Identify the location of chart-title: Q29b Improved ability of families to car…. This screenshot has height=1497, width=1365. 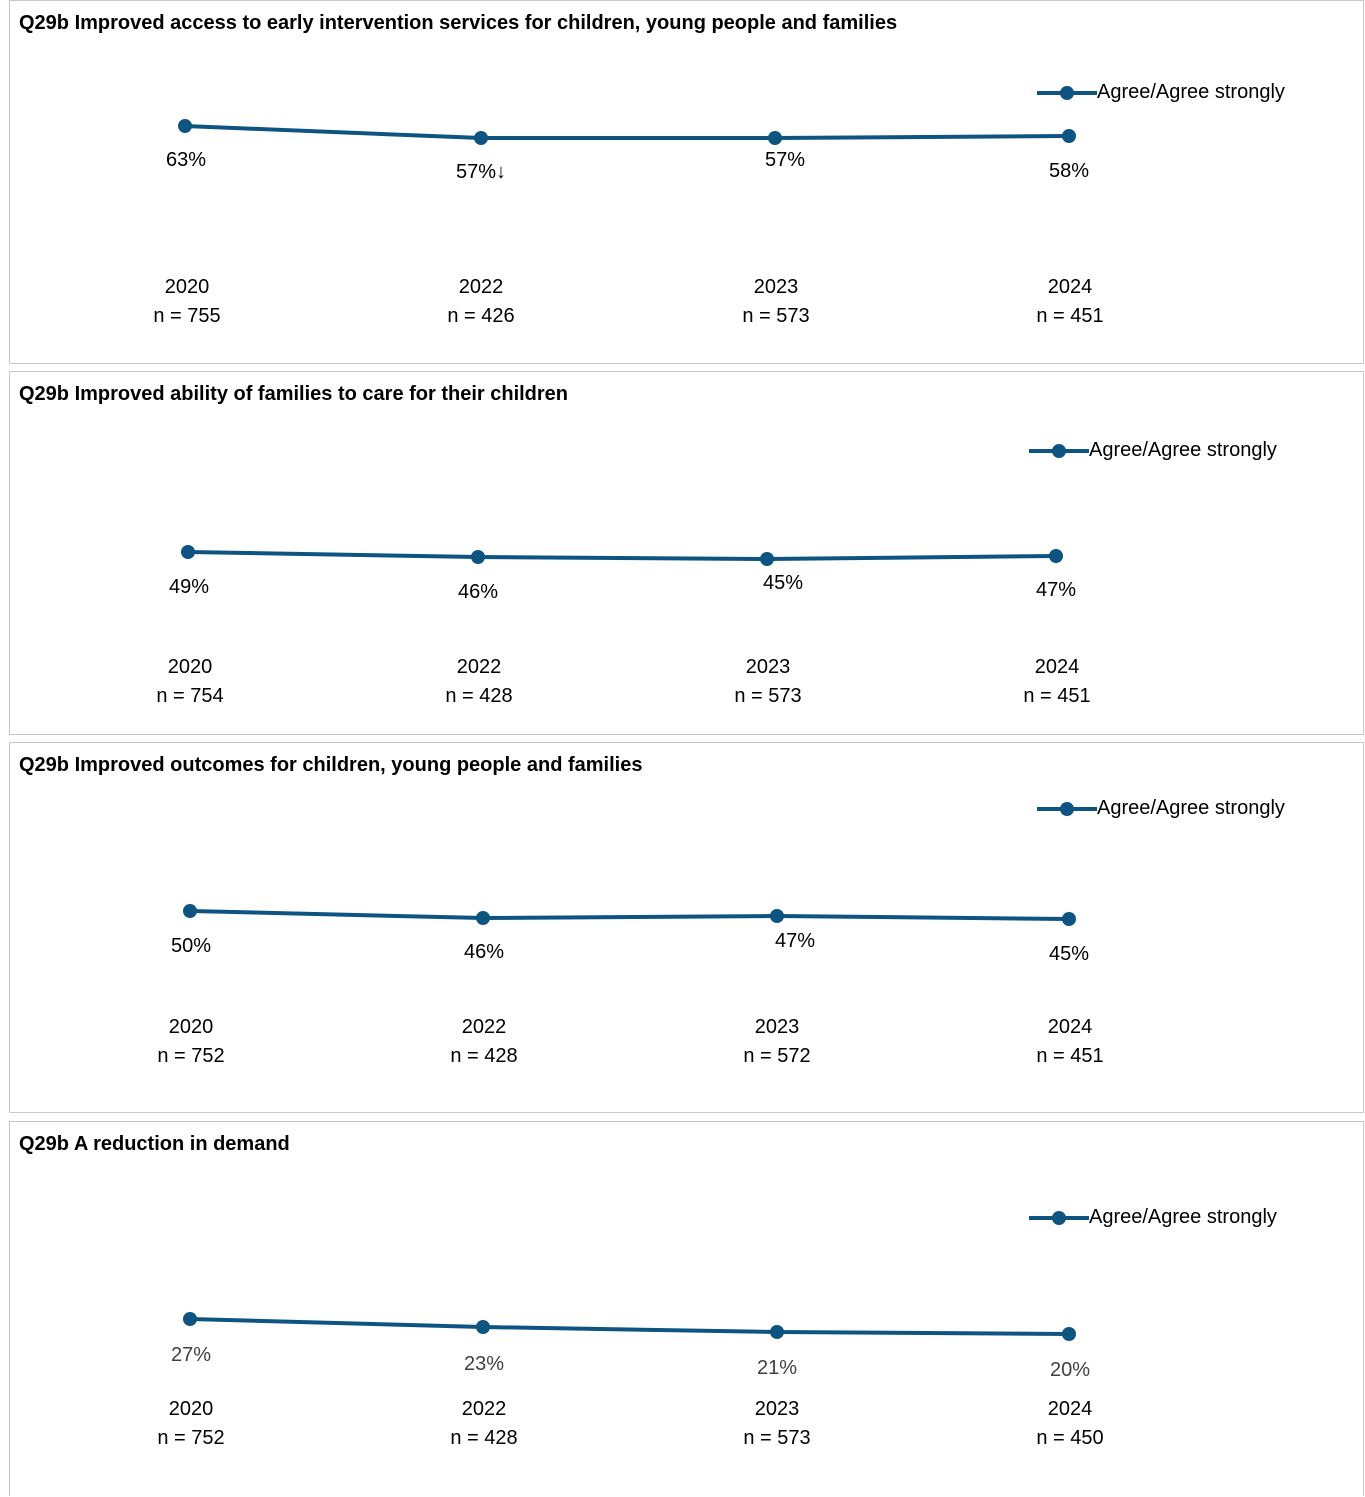
(294, 394).